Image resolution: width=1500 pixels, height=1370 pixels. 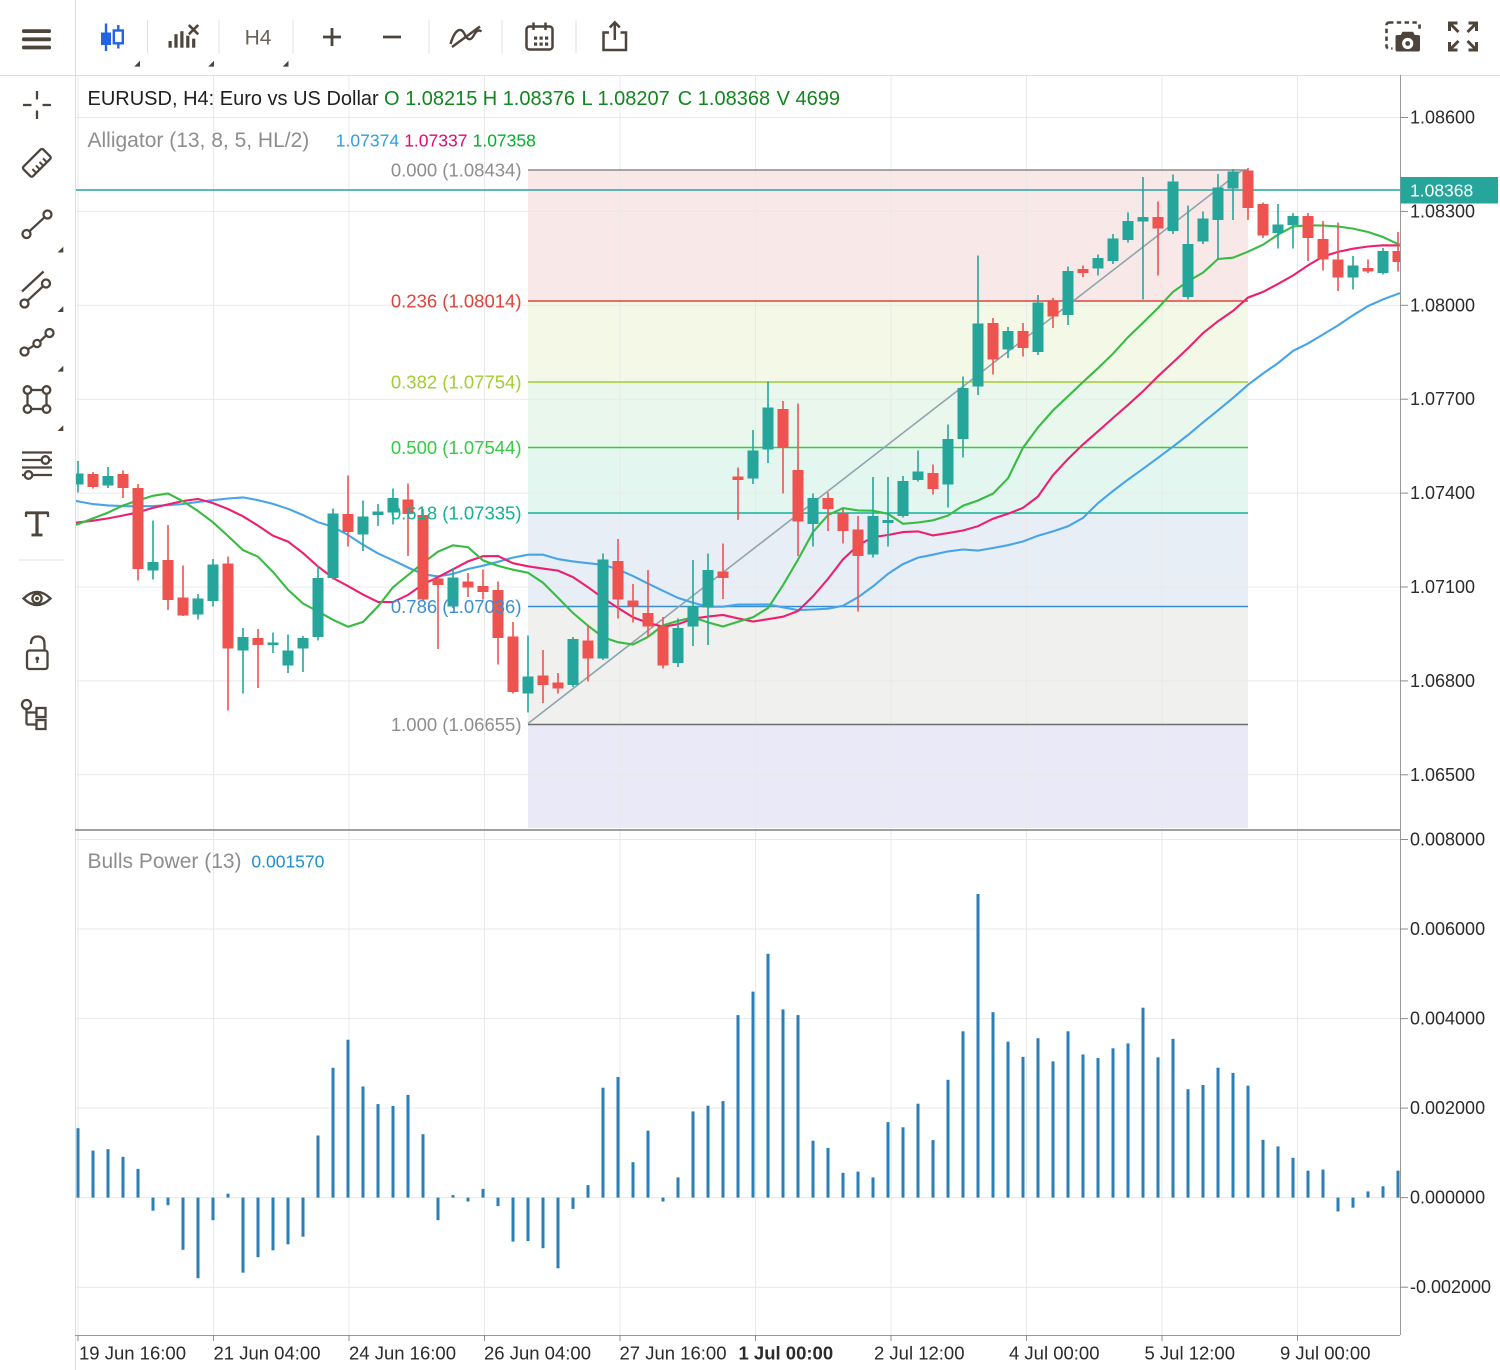 What do you see at coordinates (132, 1353) in the screenshot?
I see `svg-text: 19 Jun 16:00` at bounding box center [132, 1353].